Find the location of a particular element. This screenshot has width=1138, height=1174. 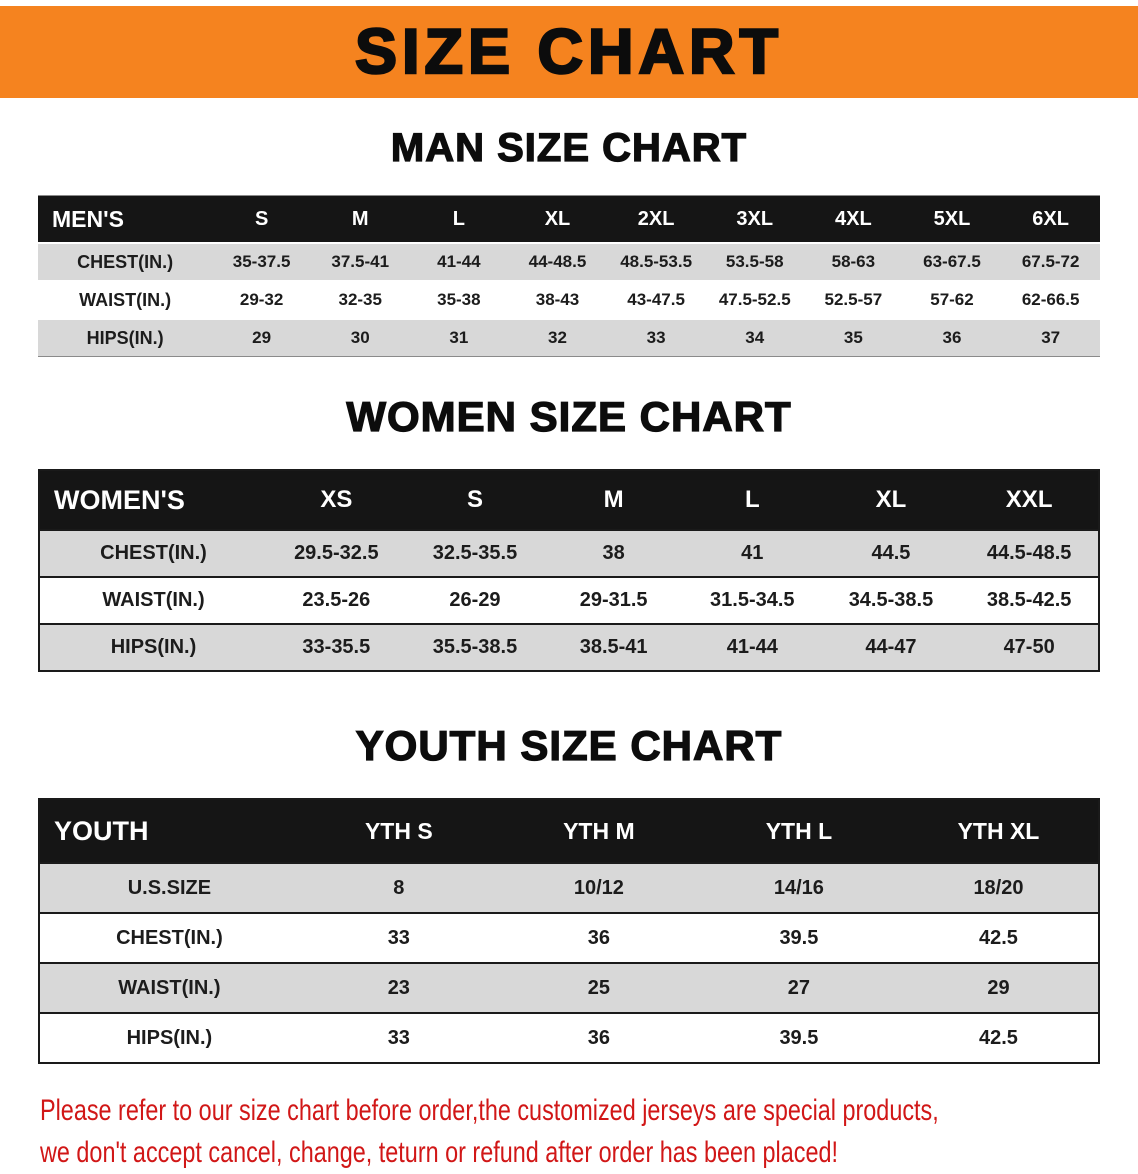

measurement-value: 29-32 is located at coordinates (261, 299).